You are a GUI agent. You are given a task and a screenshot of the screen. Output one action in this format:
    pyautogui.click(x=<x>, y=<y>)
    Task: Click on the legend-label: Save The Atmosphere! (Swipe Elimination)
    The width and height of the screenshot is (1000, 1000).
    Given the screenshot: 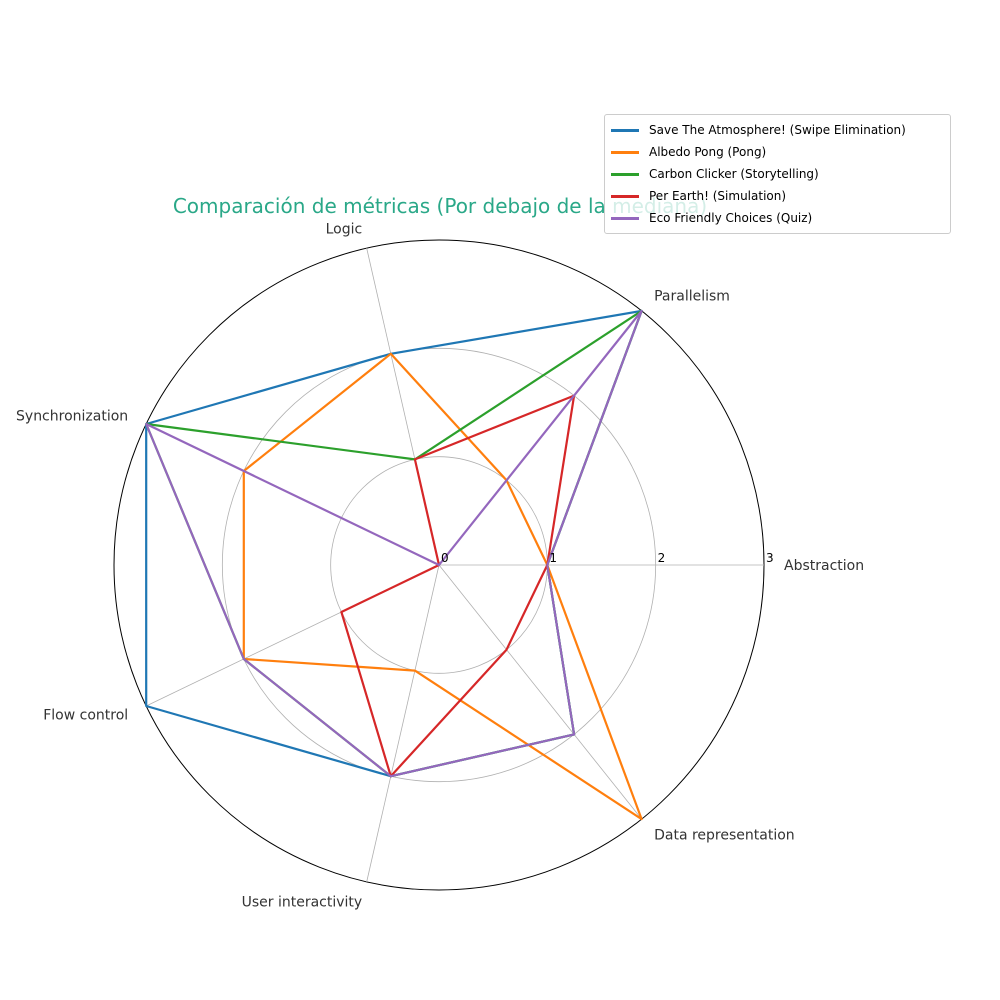 What is the action you would take?
    pyautogui.click(x=777, y=130)
    